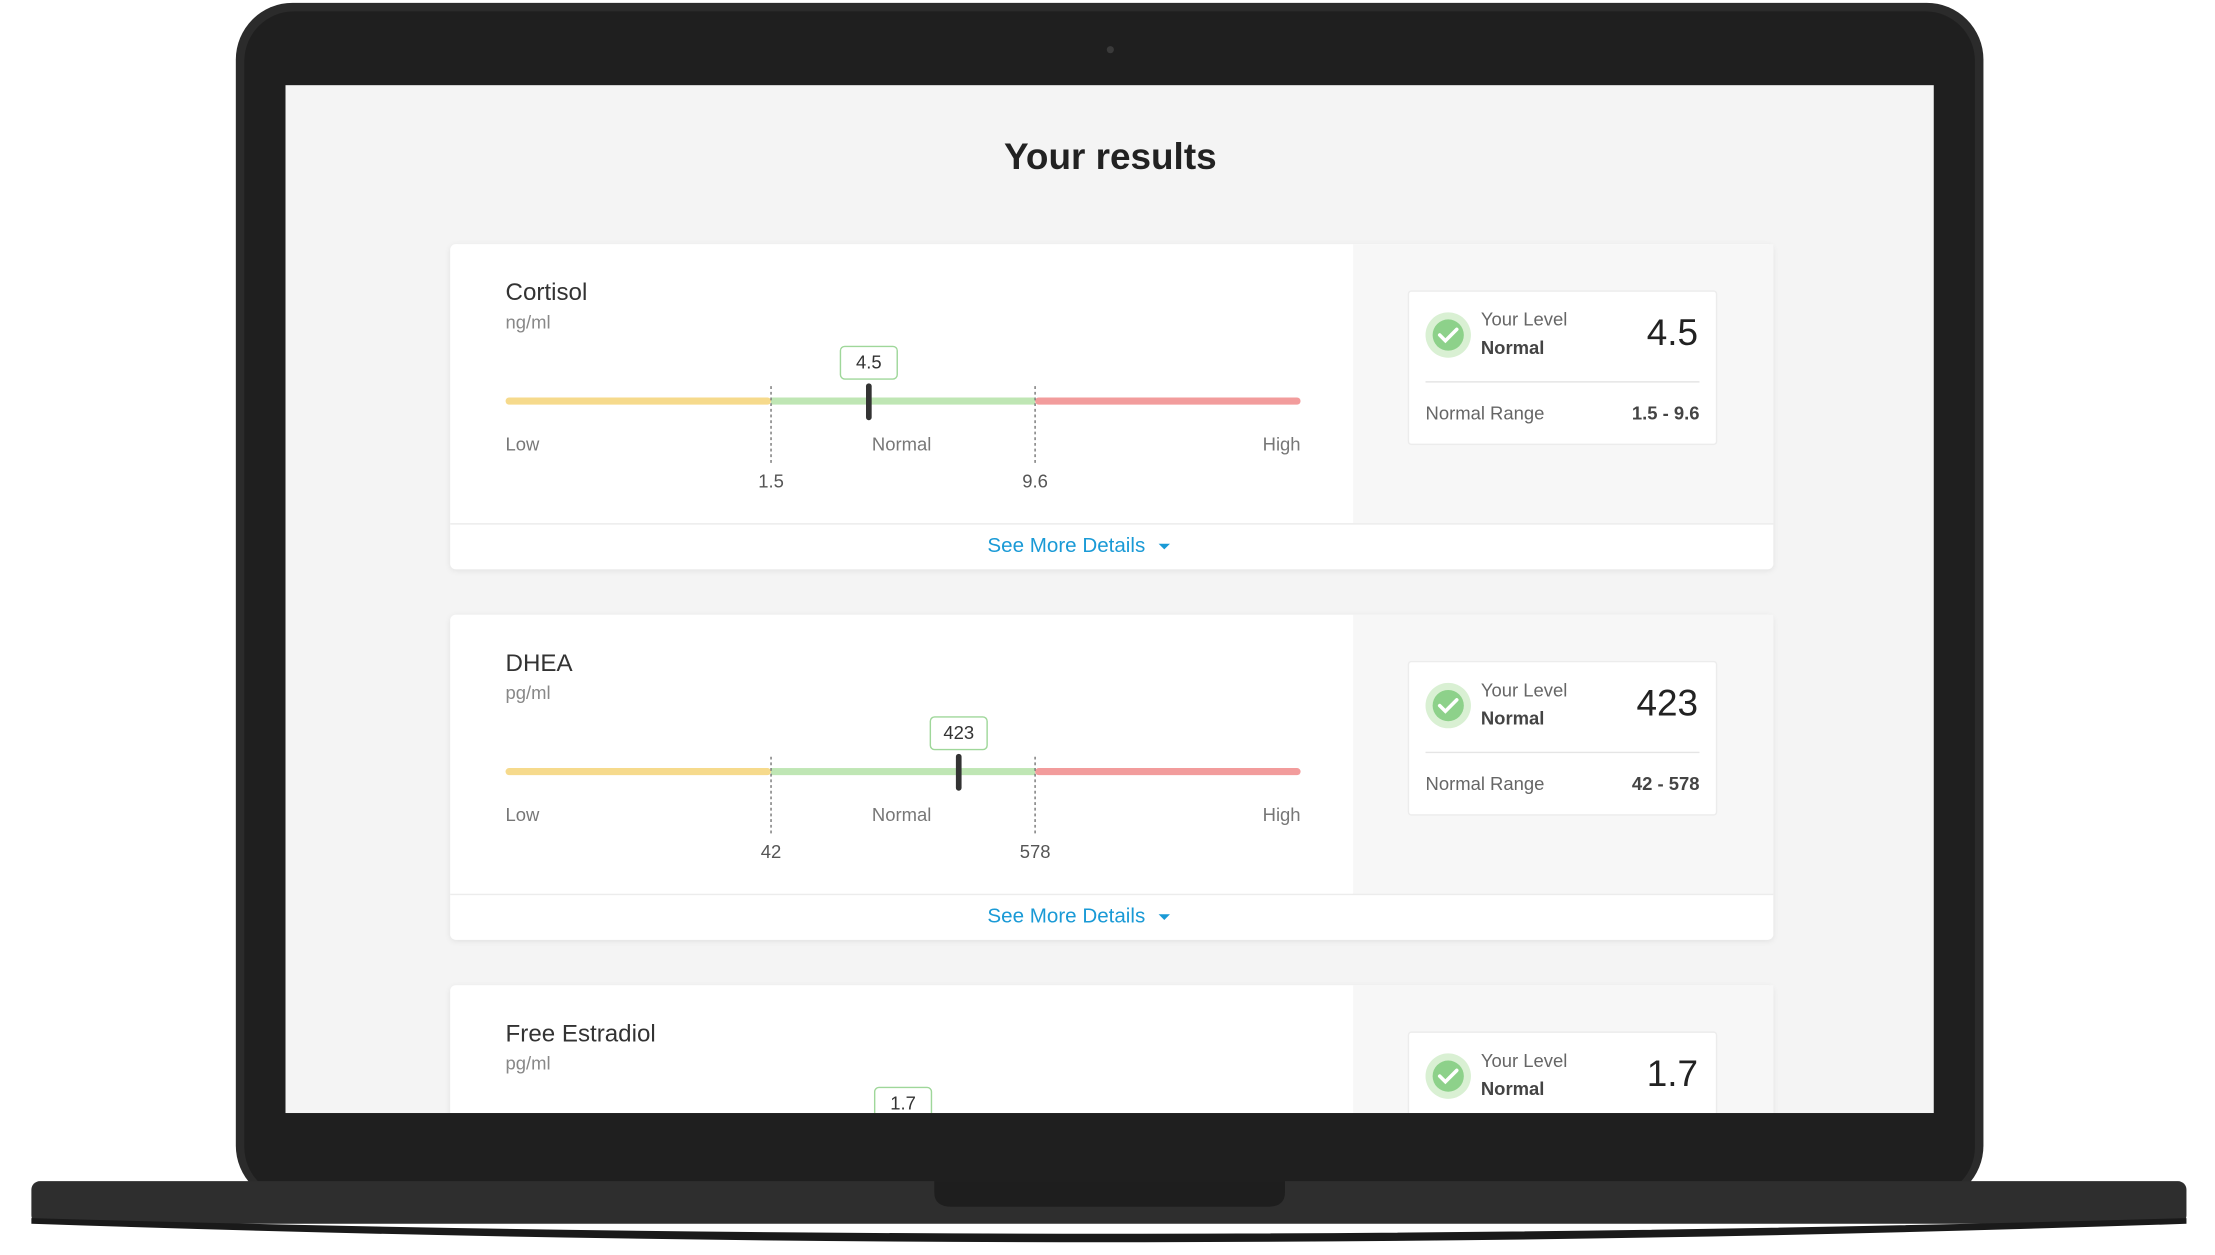 The height and width of the screenshot is (1255, 2215). What do you see at coordinates (1672, 1073) in the screenshot?
I see `level-value: 1.7` at bounding box center [1672, 1073].